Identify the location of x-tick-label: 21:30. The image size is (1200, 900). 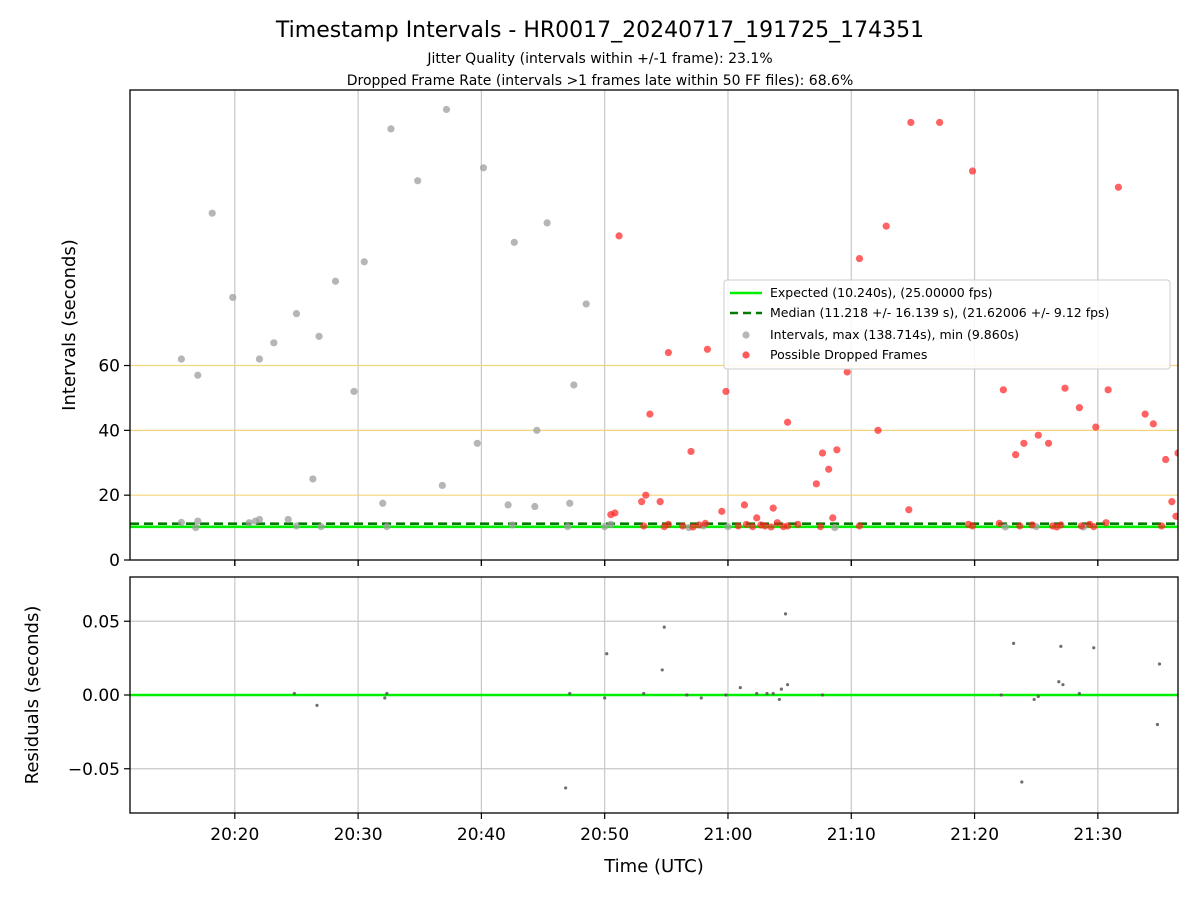
(1097, 835).